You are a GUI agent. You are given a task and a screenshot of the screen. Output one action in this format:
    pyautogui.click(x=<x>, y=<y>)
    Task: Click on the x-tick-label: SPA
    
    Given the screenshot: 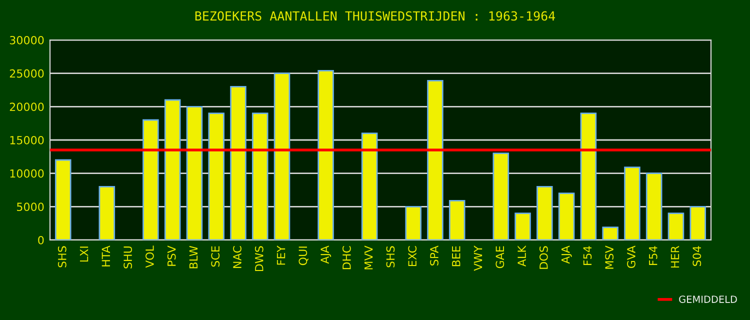 What is the action you would take?
    pyautogui.click(x=434, y=256)
    